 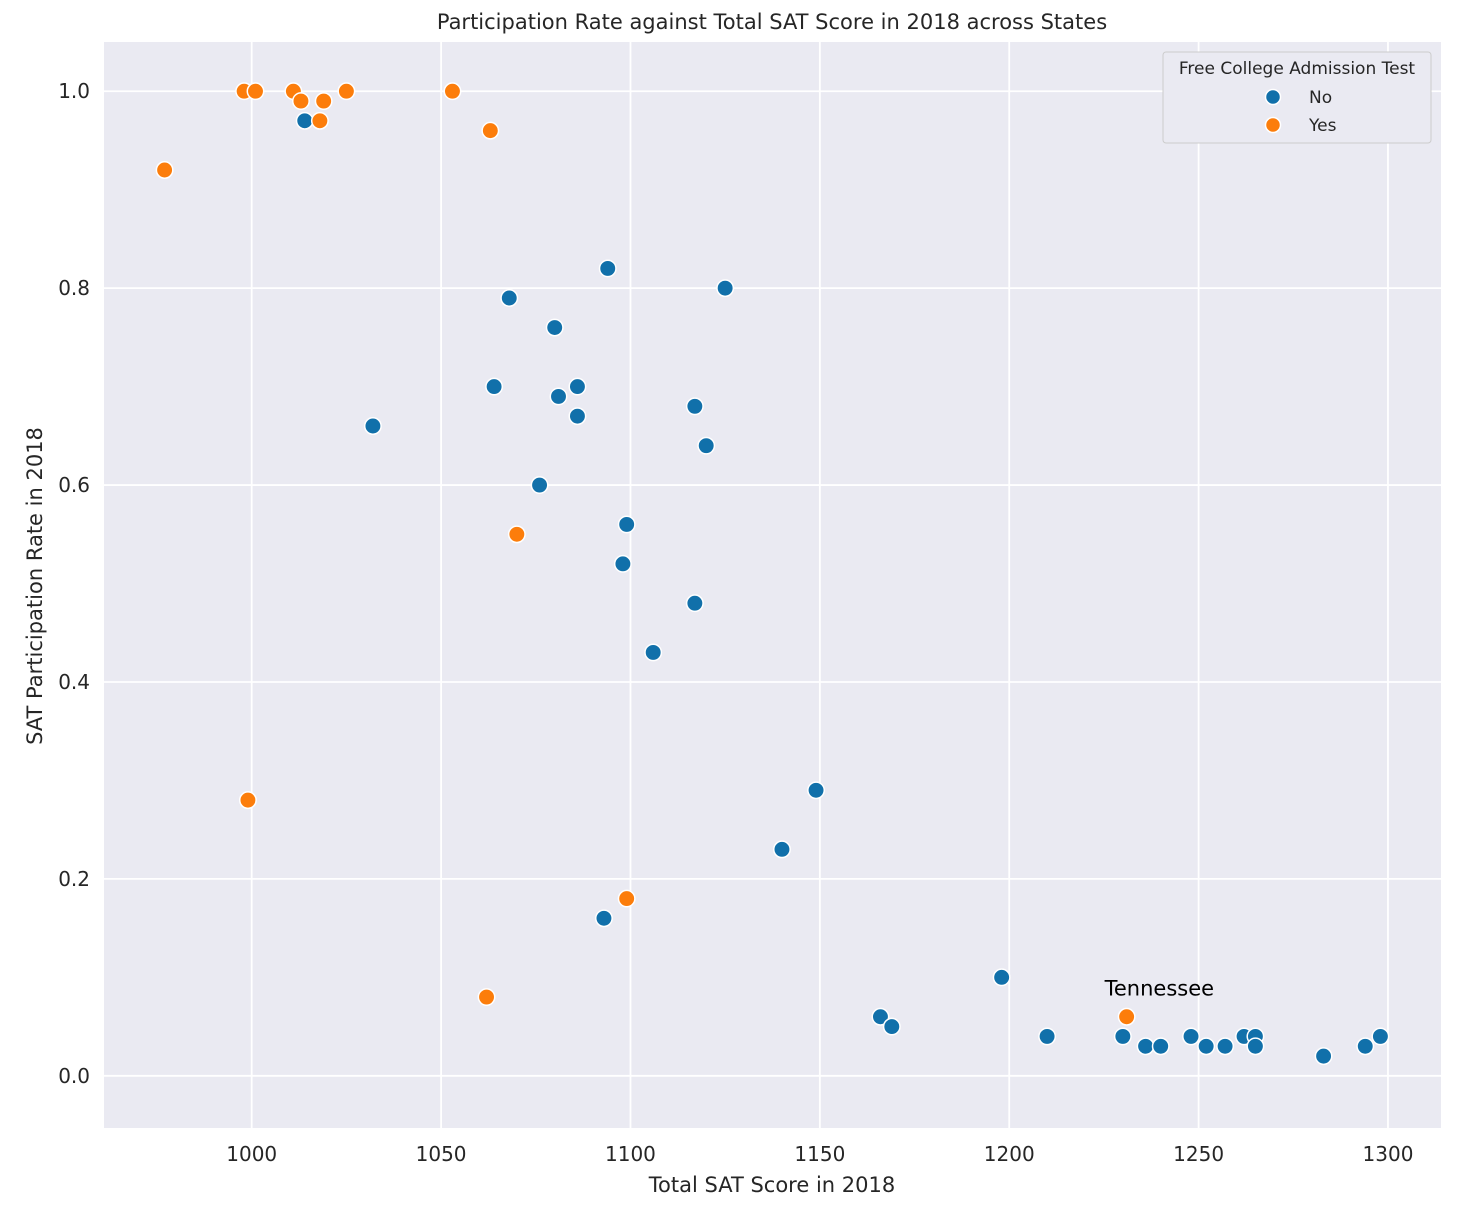 I want to click on y-tick-label: 0.6, so click(x=74, y=485).